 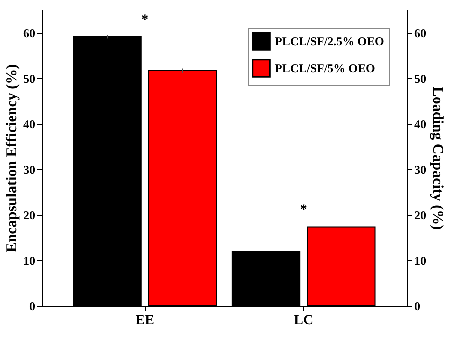 What do you see at coordinates (420, 215) in the screenshot?
I see `y2-tick-label: 20` at bounding box center [420, 215].